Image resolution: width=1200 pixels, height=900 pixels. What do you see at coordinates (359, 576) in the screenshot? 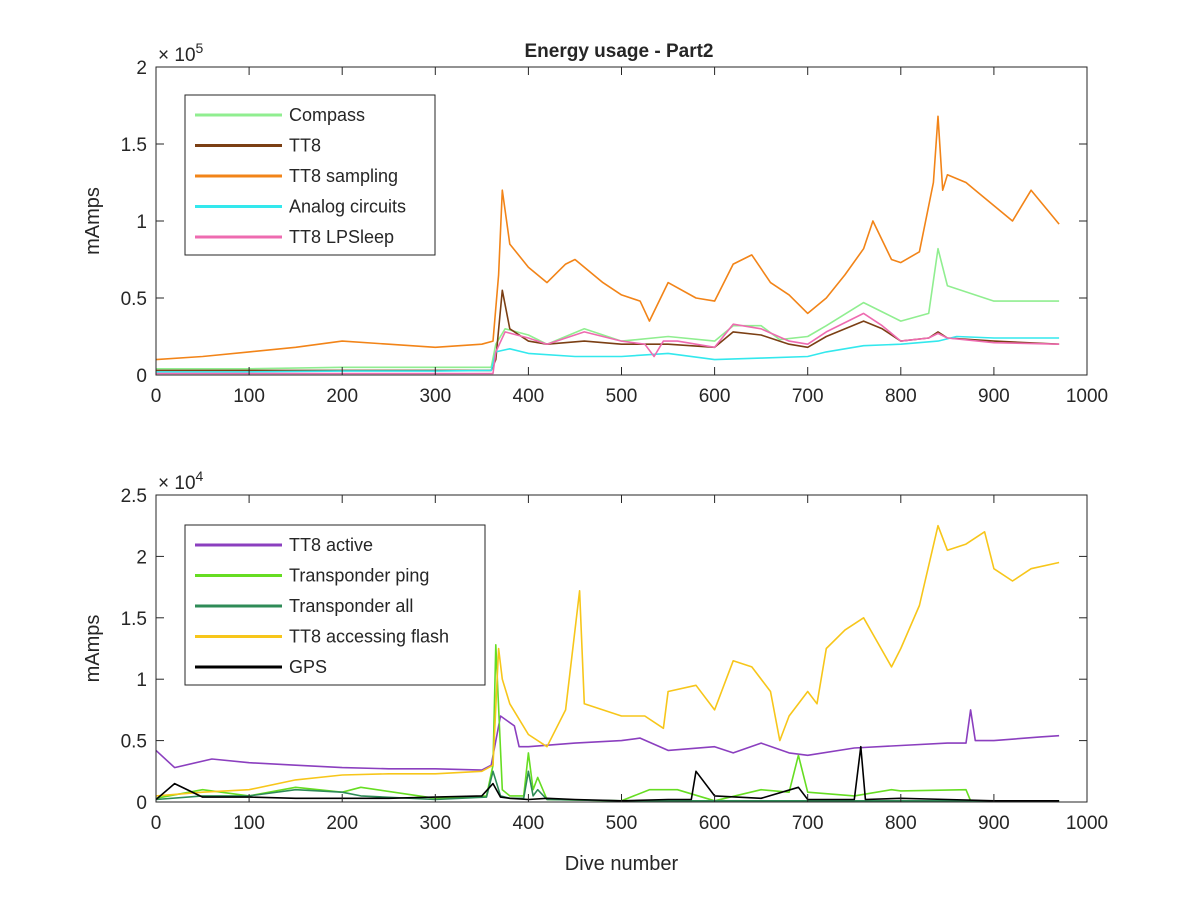
I see `legend-label: Transponder ping` at bounding box center [359, 576].